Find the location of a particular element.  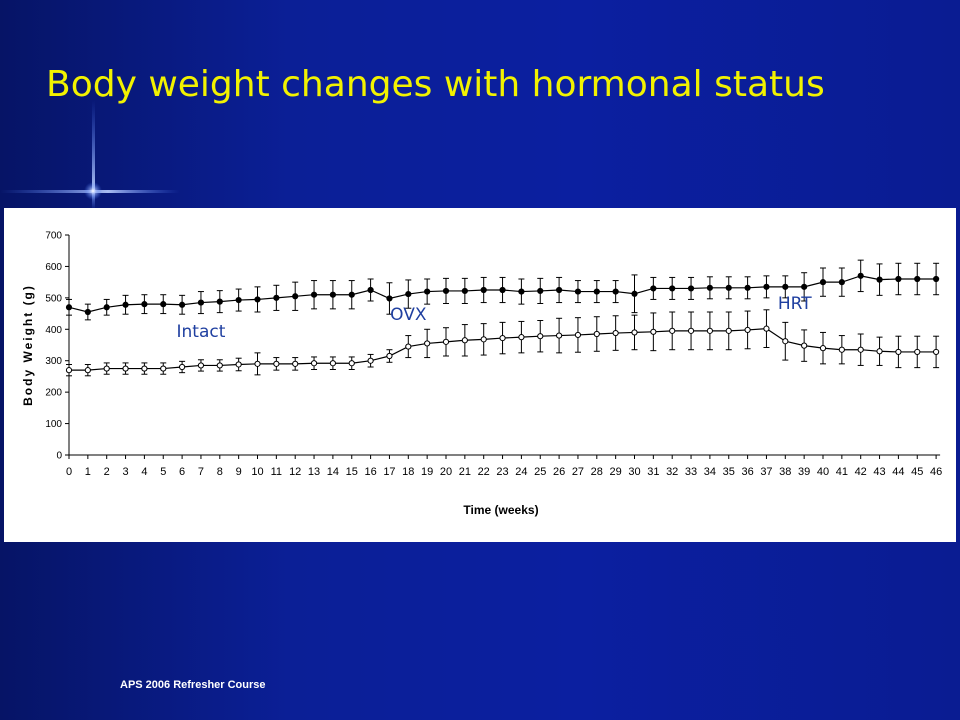

y-tick-label: 600 is located at coordinates (53, 267).